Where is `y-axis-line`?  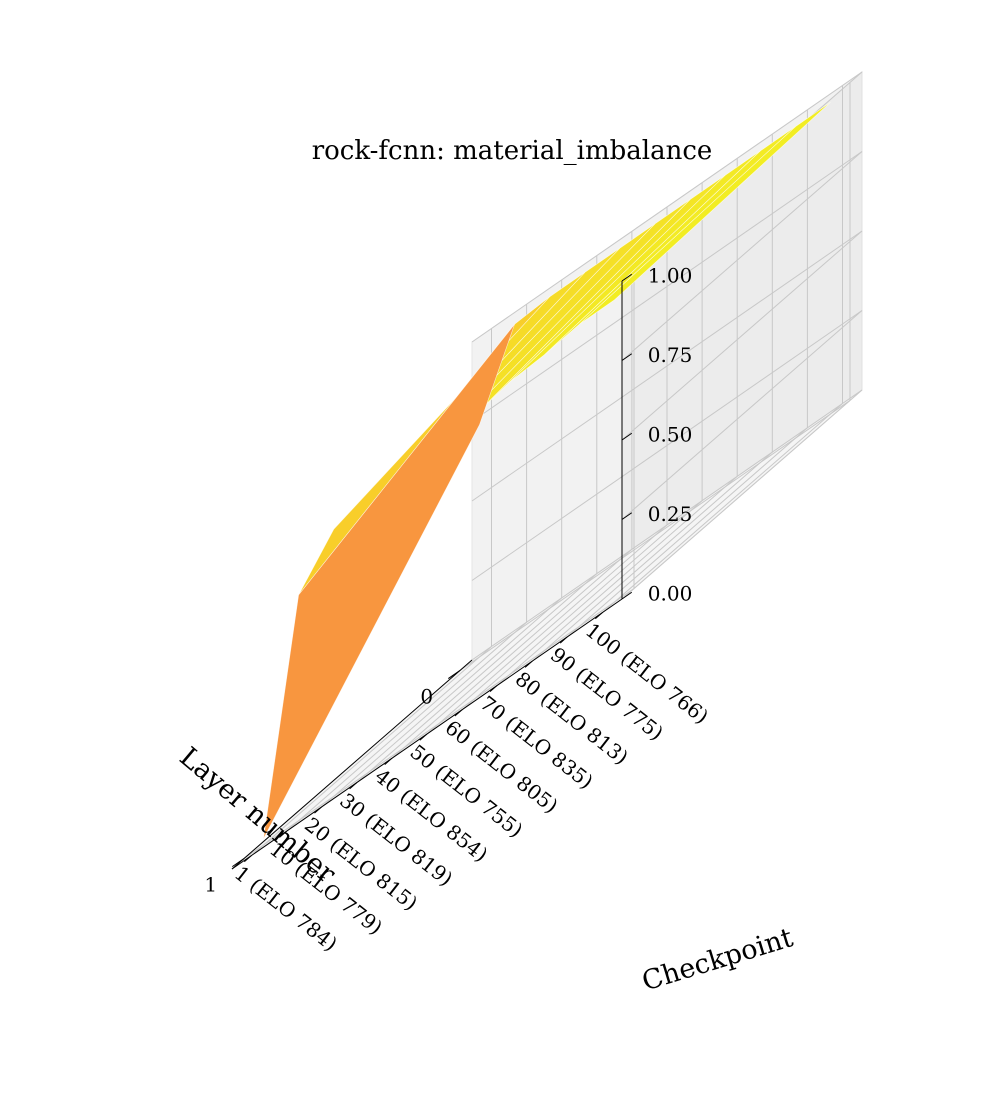 y-axis-line is located at coordinates (352, 764).